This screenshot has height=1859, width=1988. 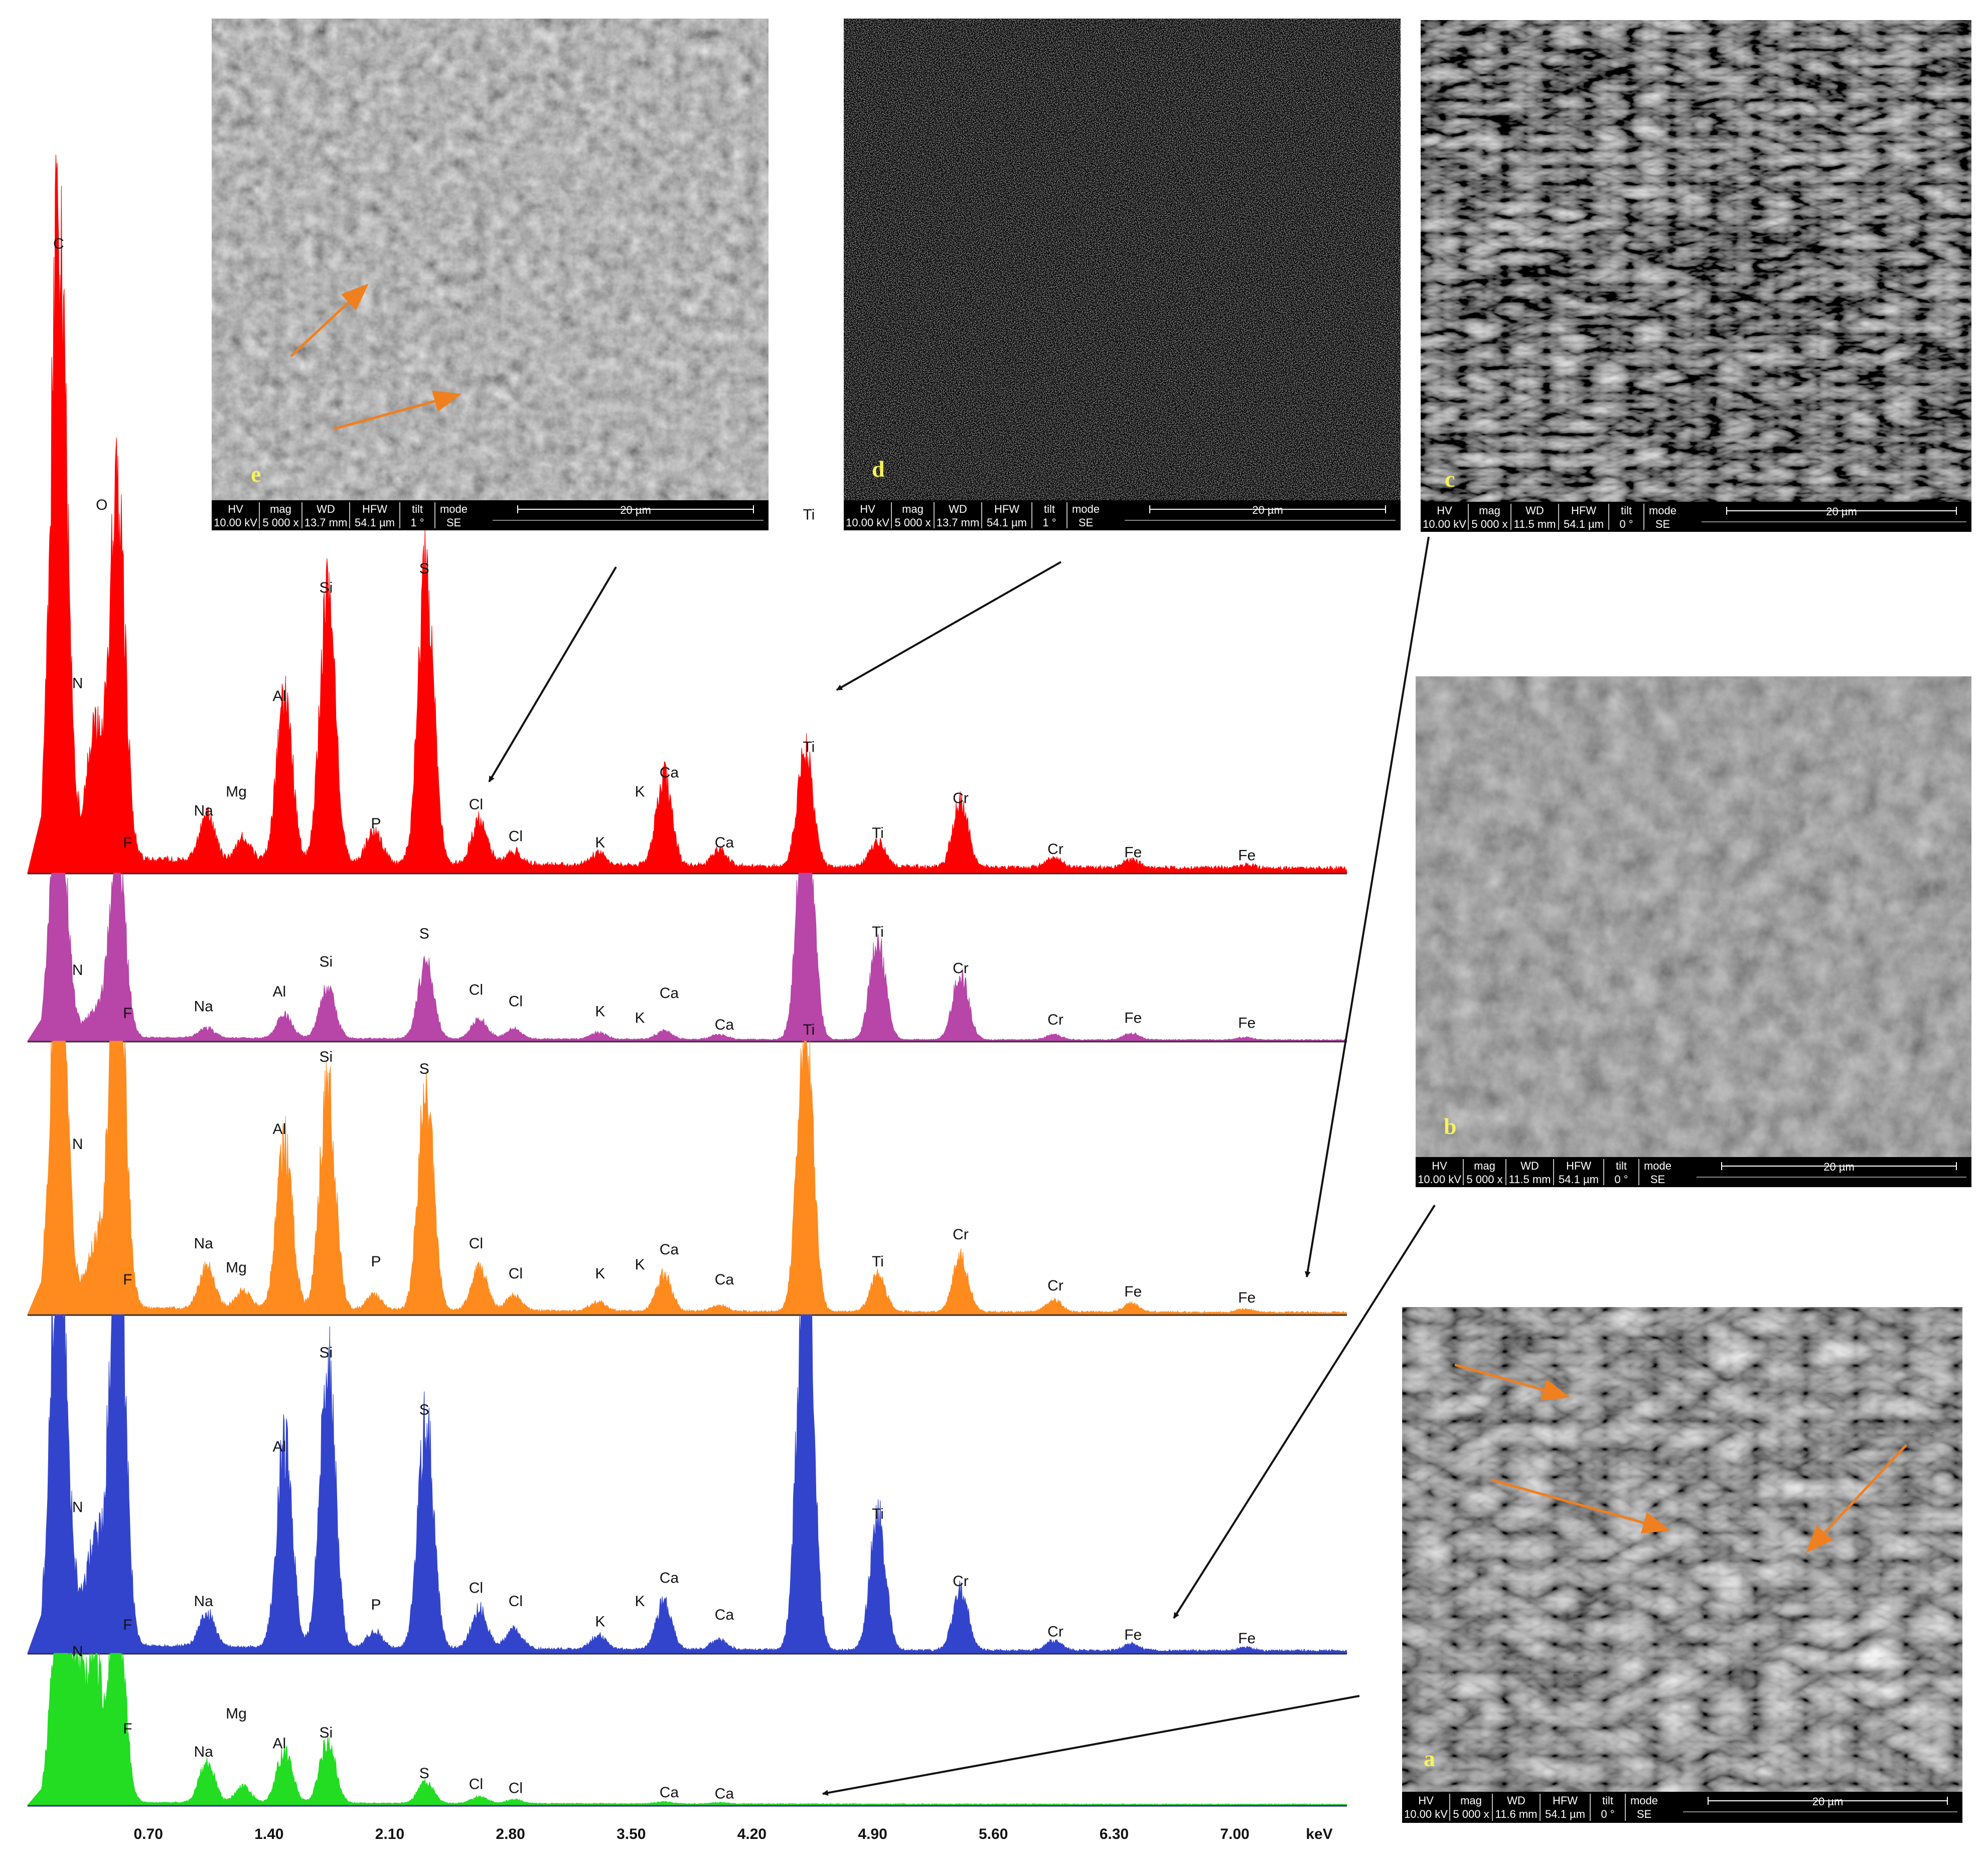 I want to click on peak-label-e-ti: Ti, so click(x=878, y=833).